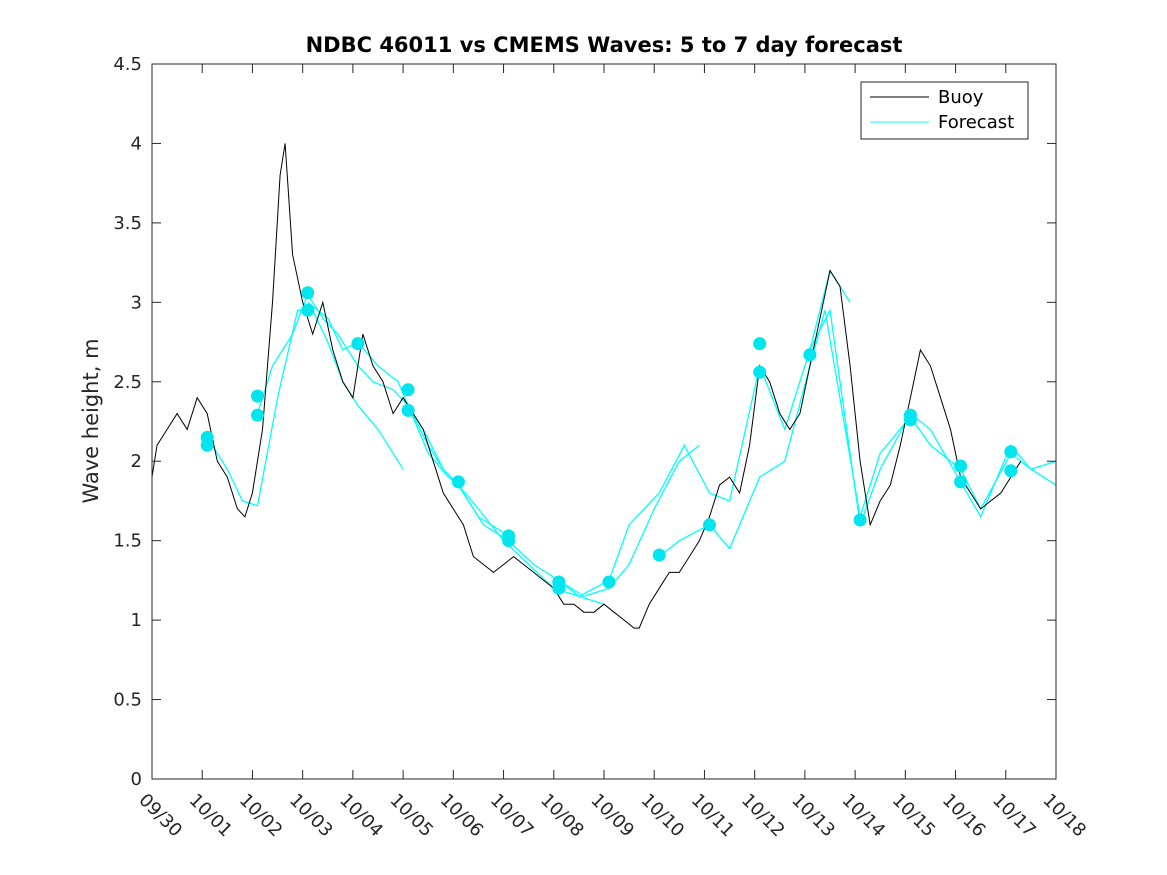 The height and width of the screenshot is (875, 1167). I want to click on y-tick-label: 2, so click(136, 461).